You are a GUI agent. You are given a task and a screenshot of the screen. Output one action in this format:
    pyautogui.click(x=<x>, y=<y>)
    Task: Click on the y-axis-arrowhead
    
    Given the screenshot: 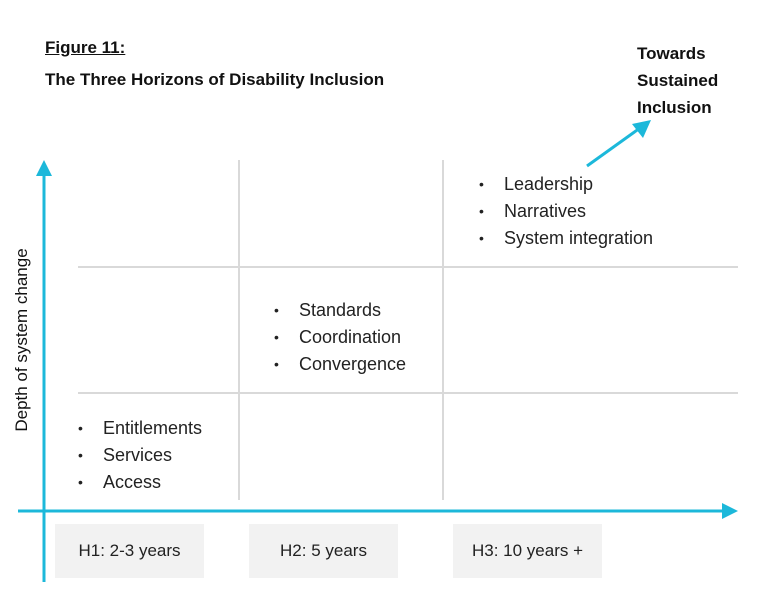 What is the action you would take?
    pyautogui.click(x=44, y=168)
    